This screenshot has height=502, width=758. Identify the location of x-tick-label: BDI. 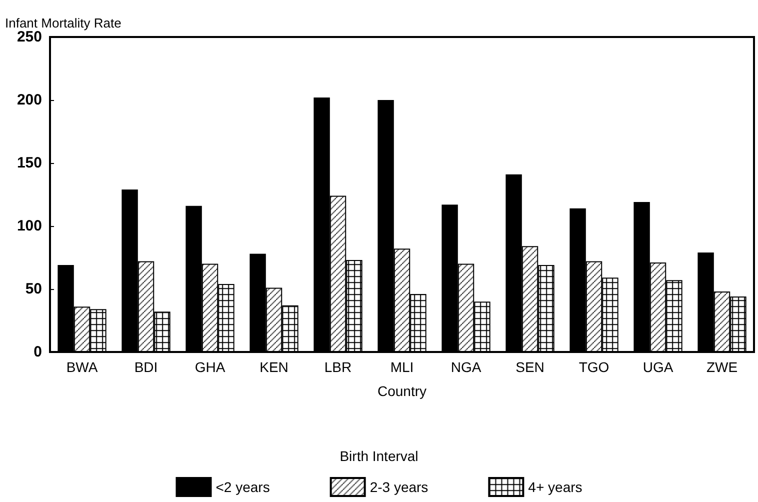
(146, 367).